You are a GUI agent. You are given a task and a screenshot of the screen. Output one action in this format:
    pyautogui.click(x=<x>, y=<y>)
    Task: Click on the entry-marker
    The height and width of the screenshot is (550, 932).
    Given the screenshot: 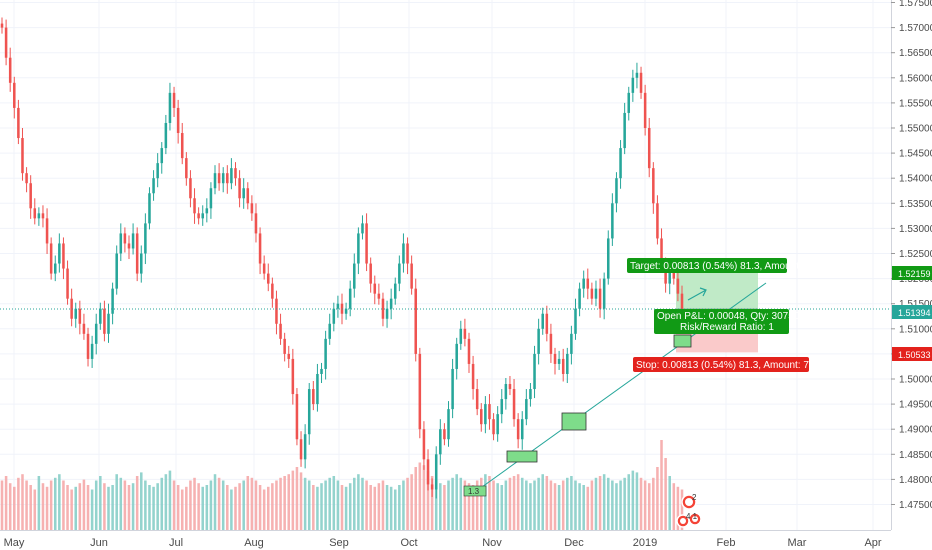 What is the action you would take?
    pyautogui.click(x=682, y=341)
    